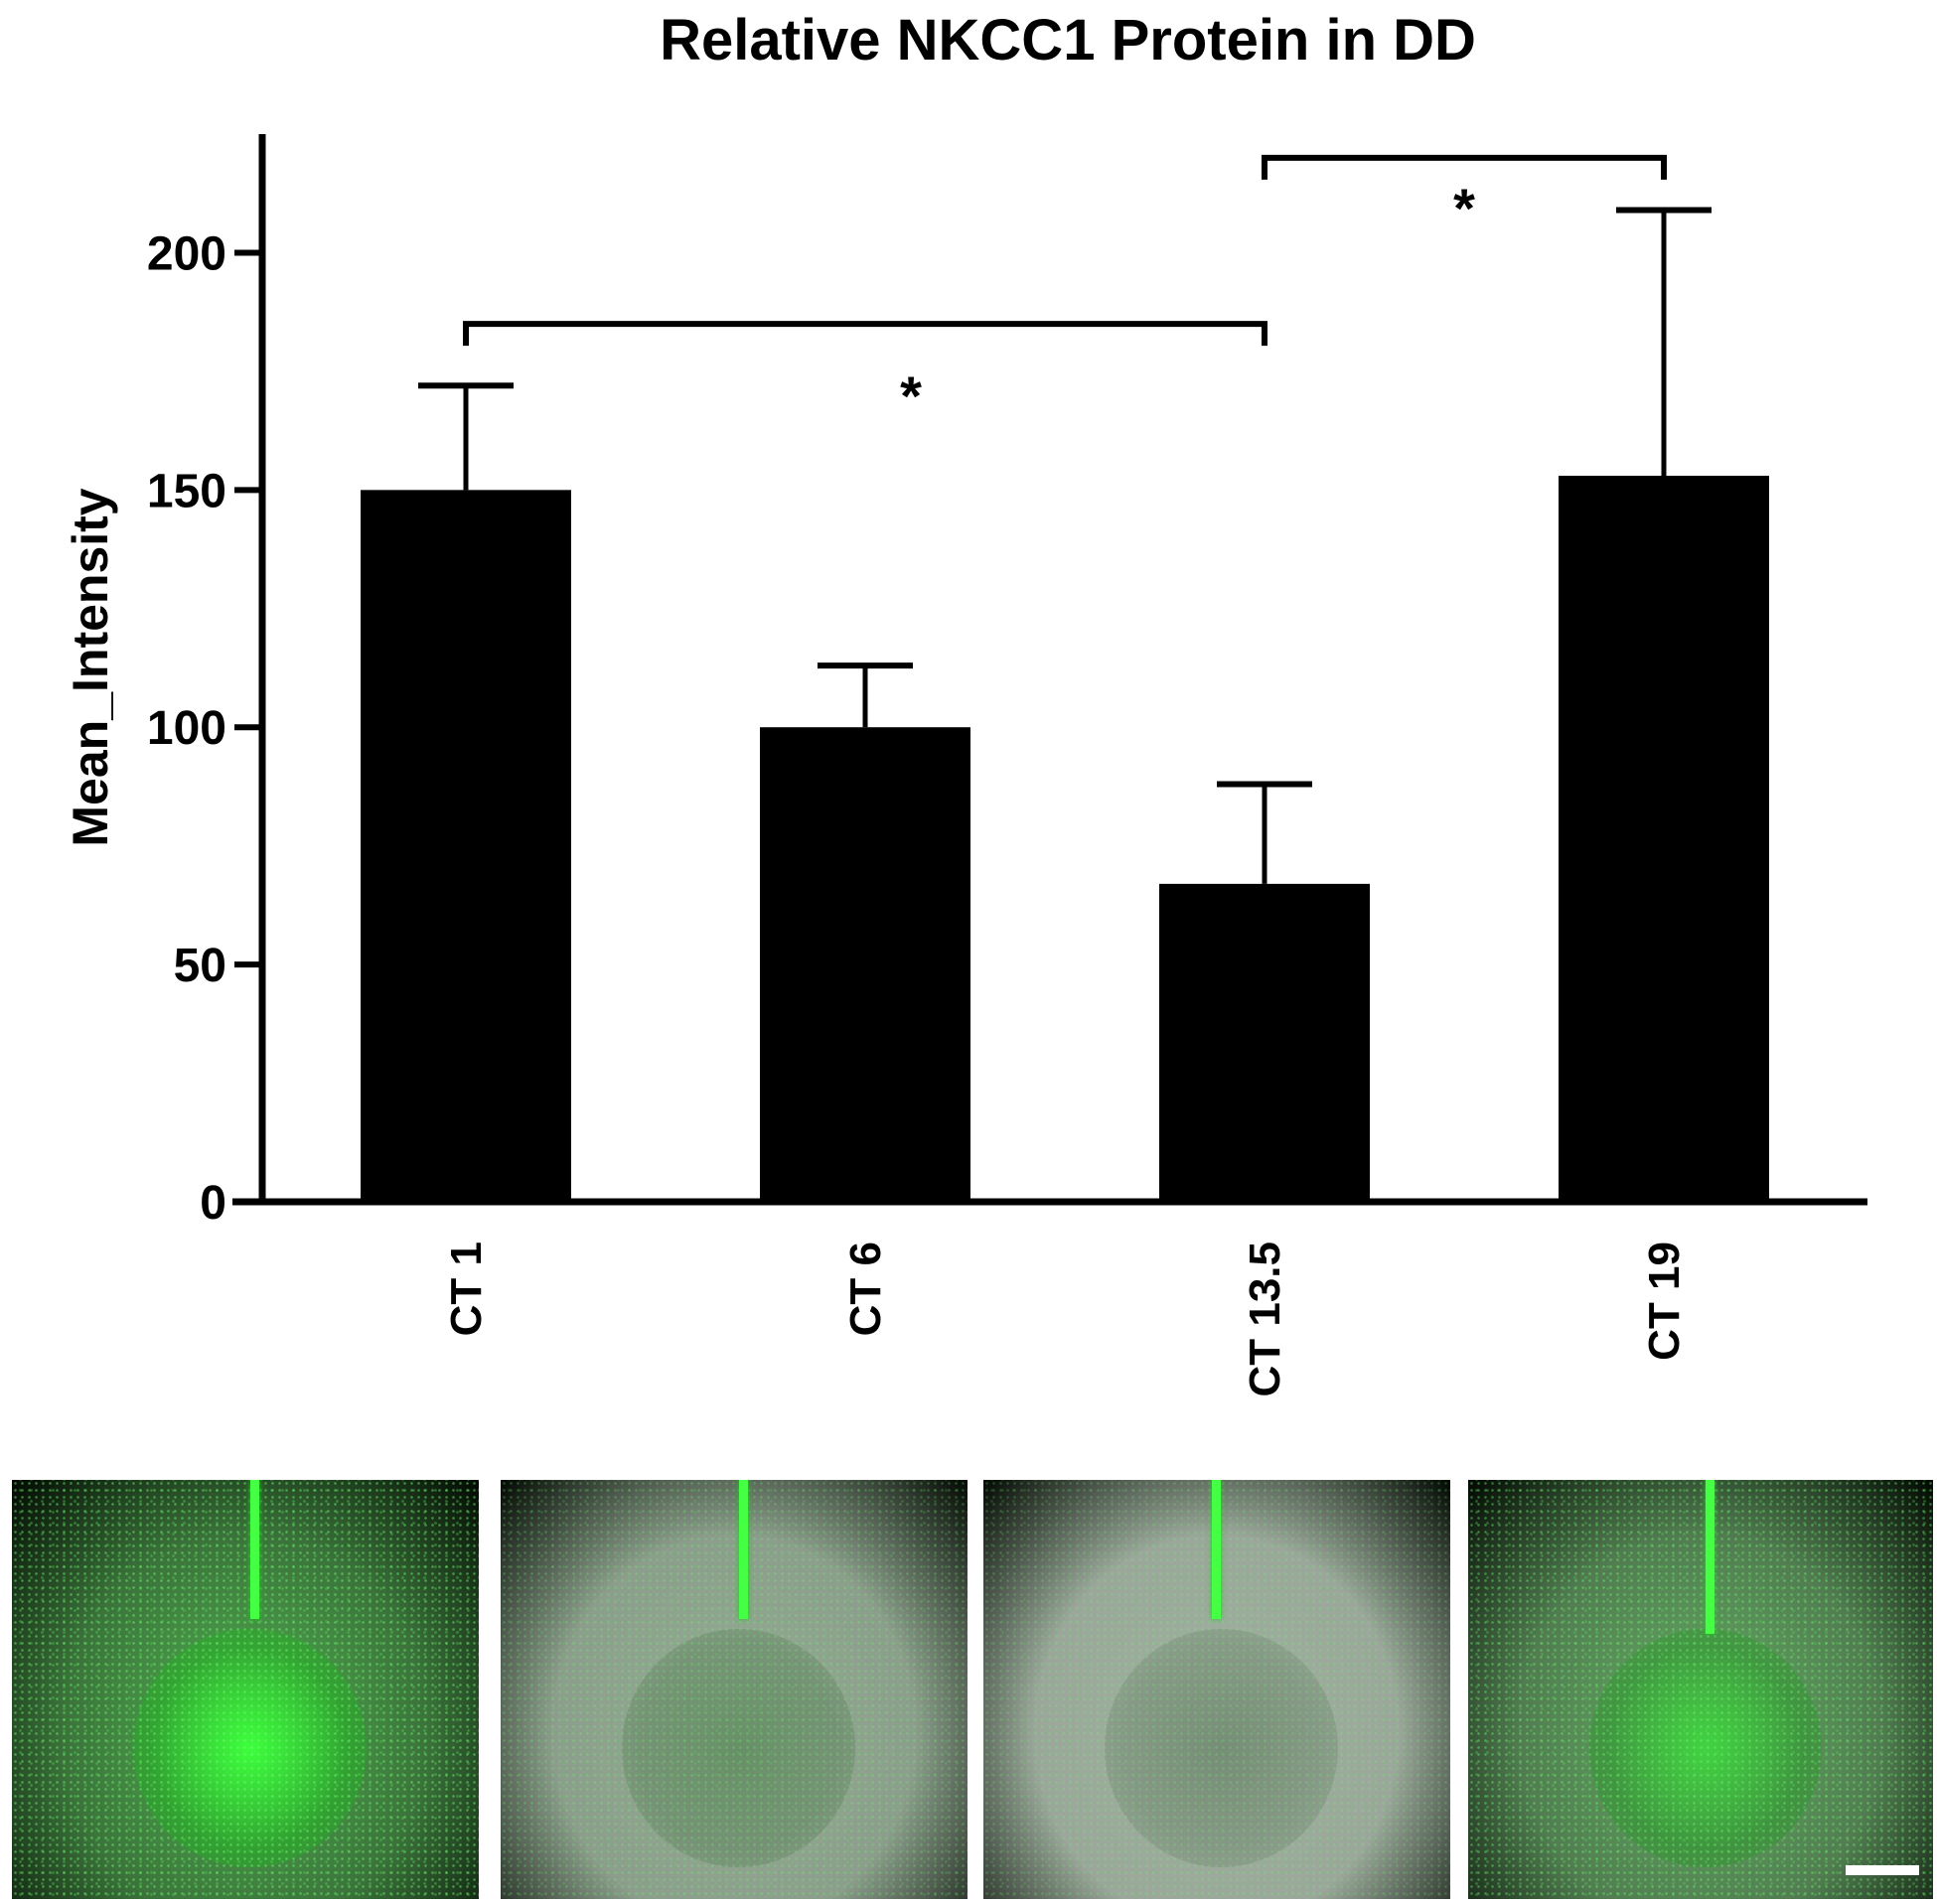 This screenshot has width=1937, height=1904. I want to click on scale-bar, so click(1883, 1870).